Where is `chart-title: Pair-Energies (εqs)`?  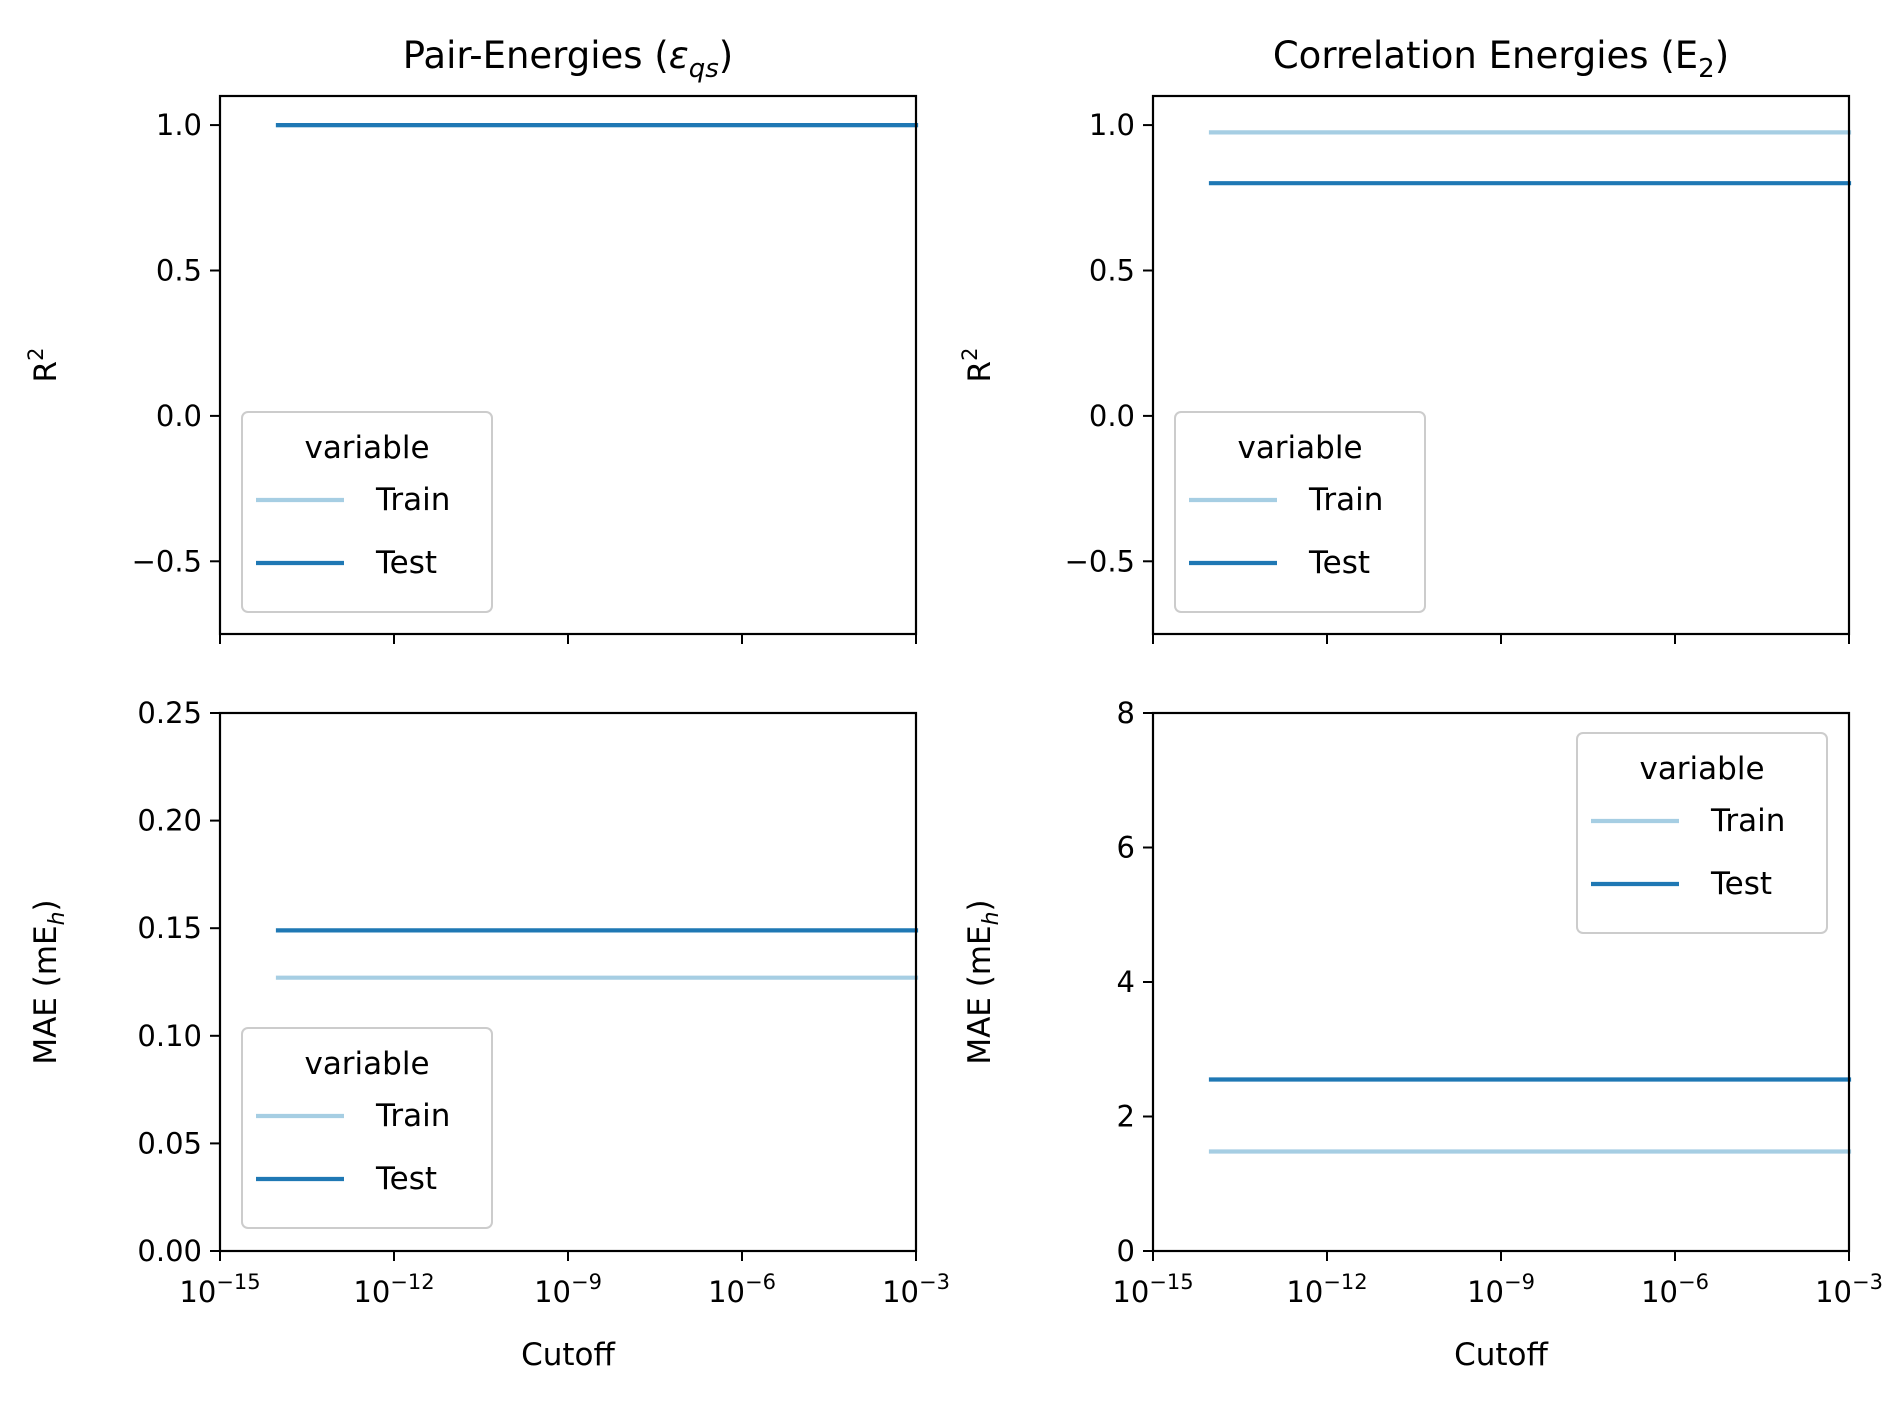
chart-title: Pair-Energies (εqs) is located at coordinates (568, 59).